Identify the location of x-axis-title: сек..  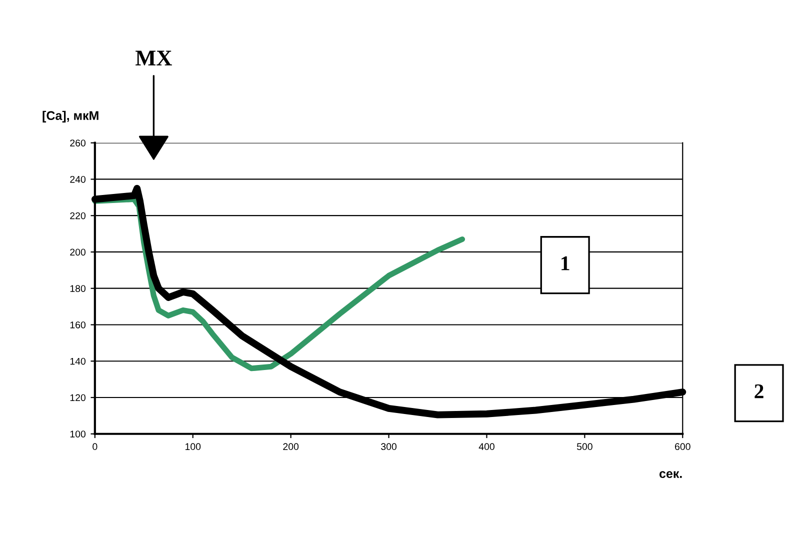
(670, 474).